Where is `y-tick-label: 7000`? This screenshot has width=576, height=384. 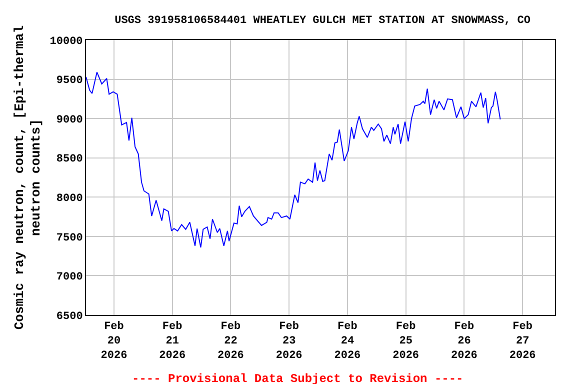
y-tick-label: 7000 is located at coordinates (69, 278).